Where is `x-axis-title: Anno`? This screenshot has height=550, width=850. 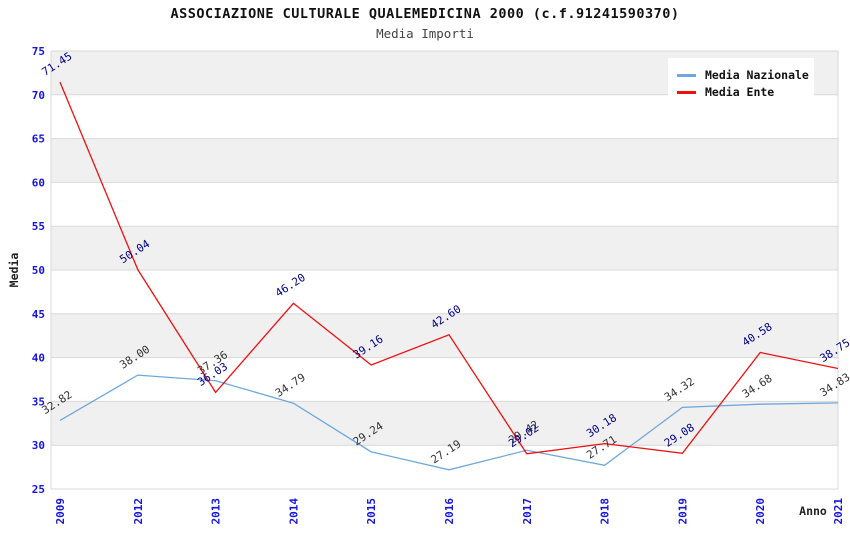 x-axis-title: Anno is located at coordinates (813, 511).